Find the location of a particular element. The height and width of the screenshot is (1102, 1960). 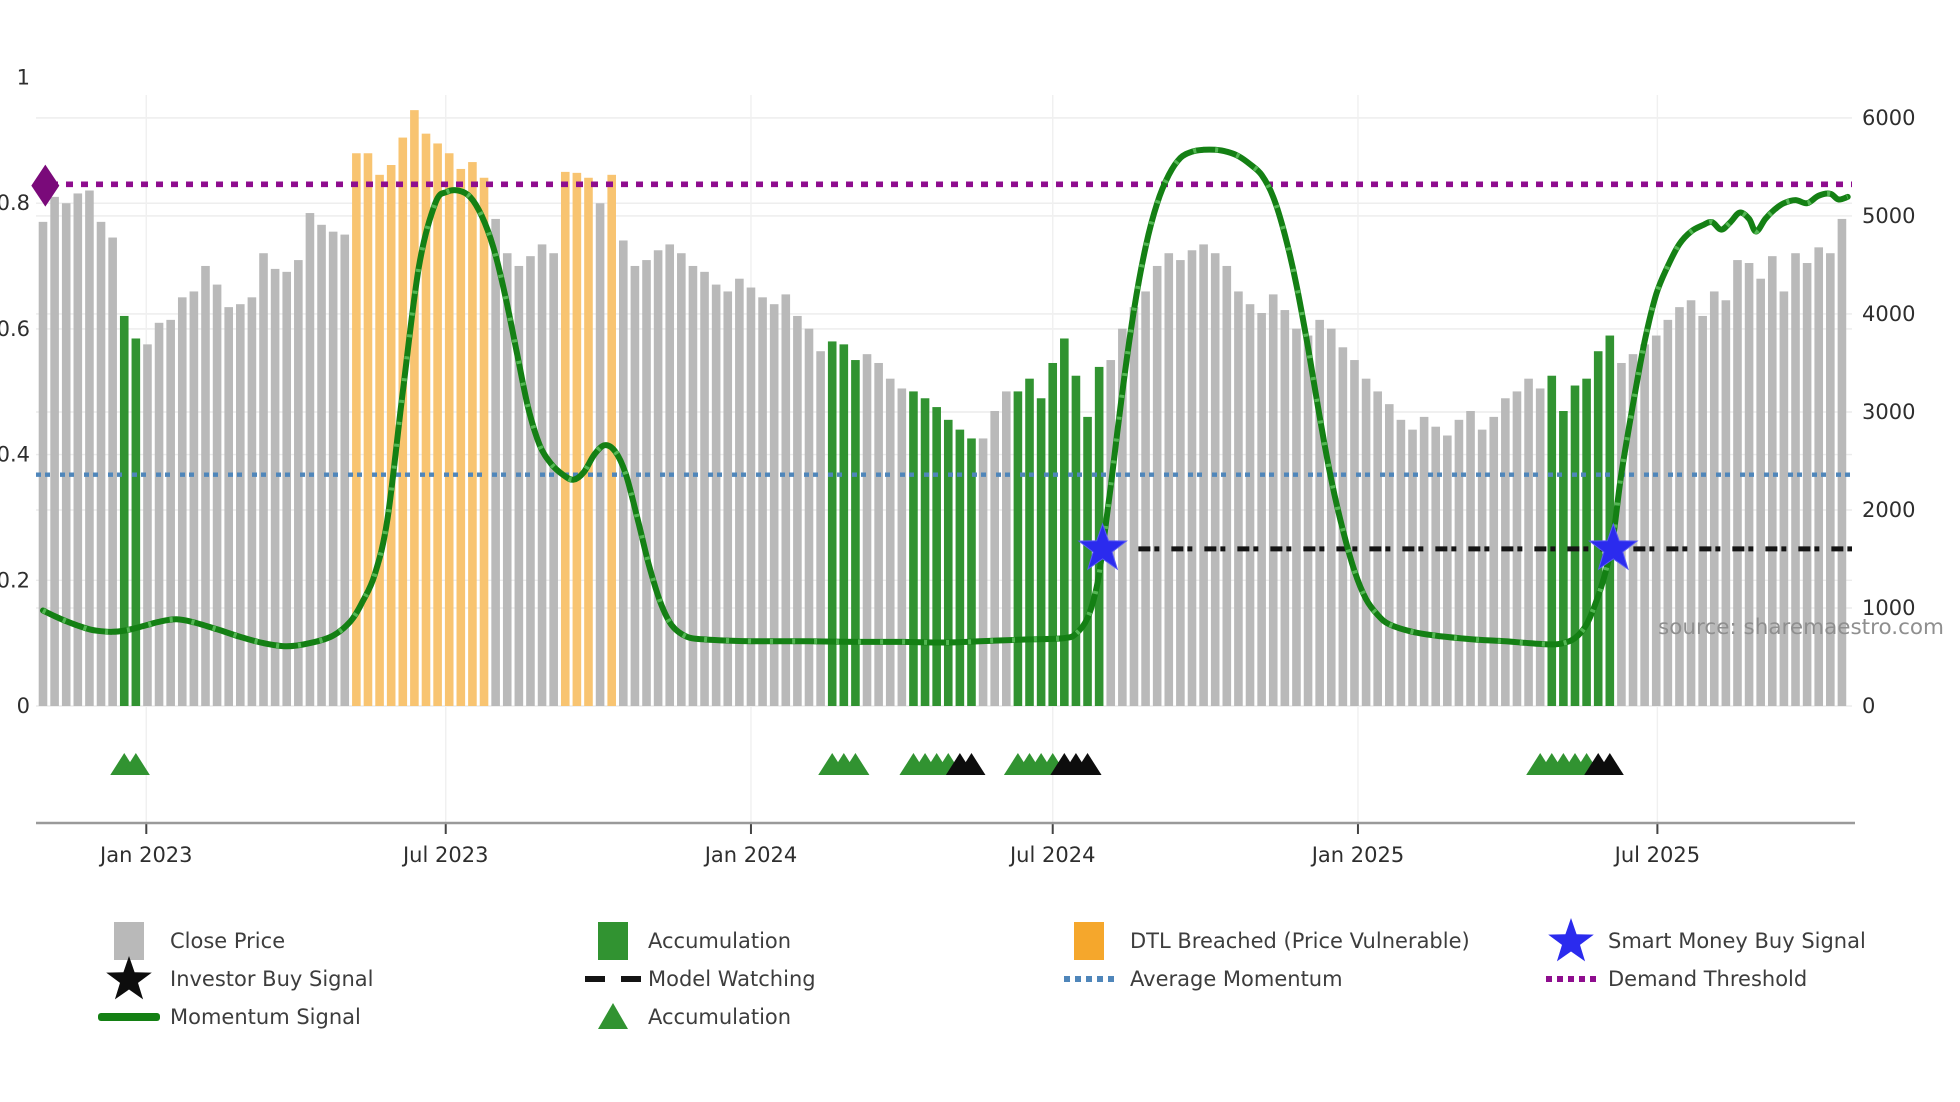

legend-label-accumulation-tri: Accumulation is located at coordinates (719, 1017).